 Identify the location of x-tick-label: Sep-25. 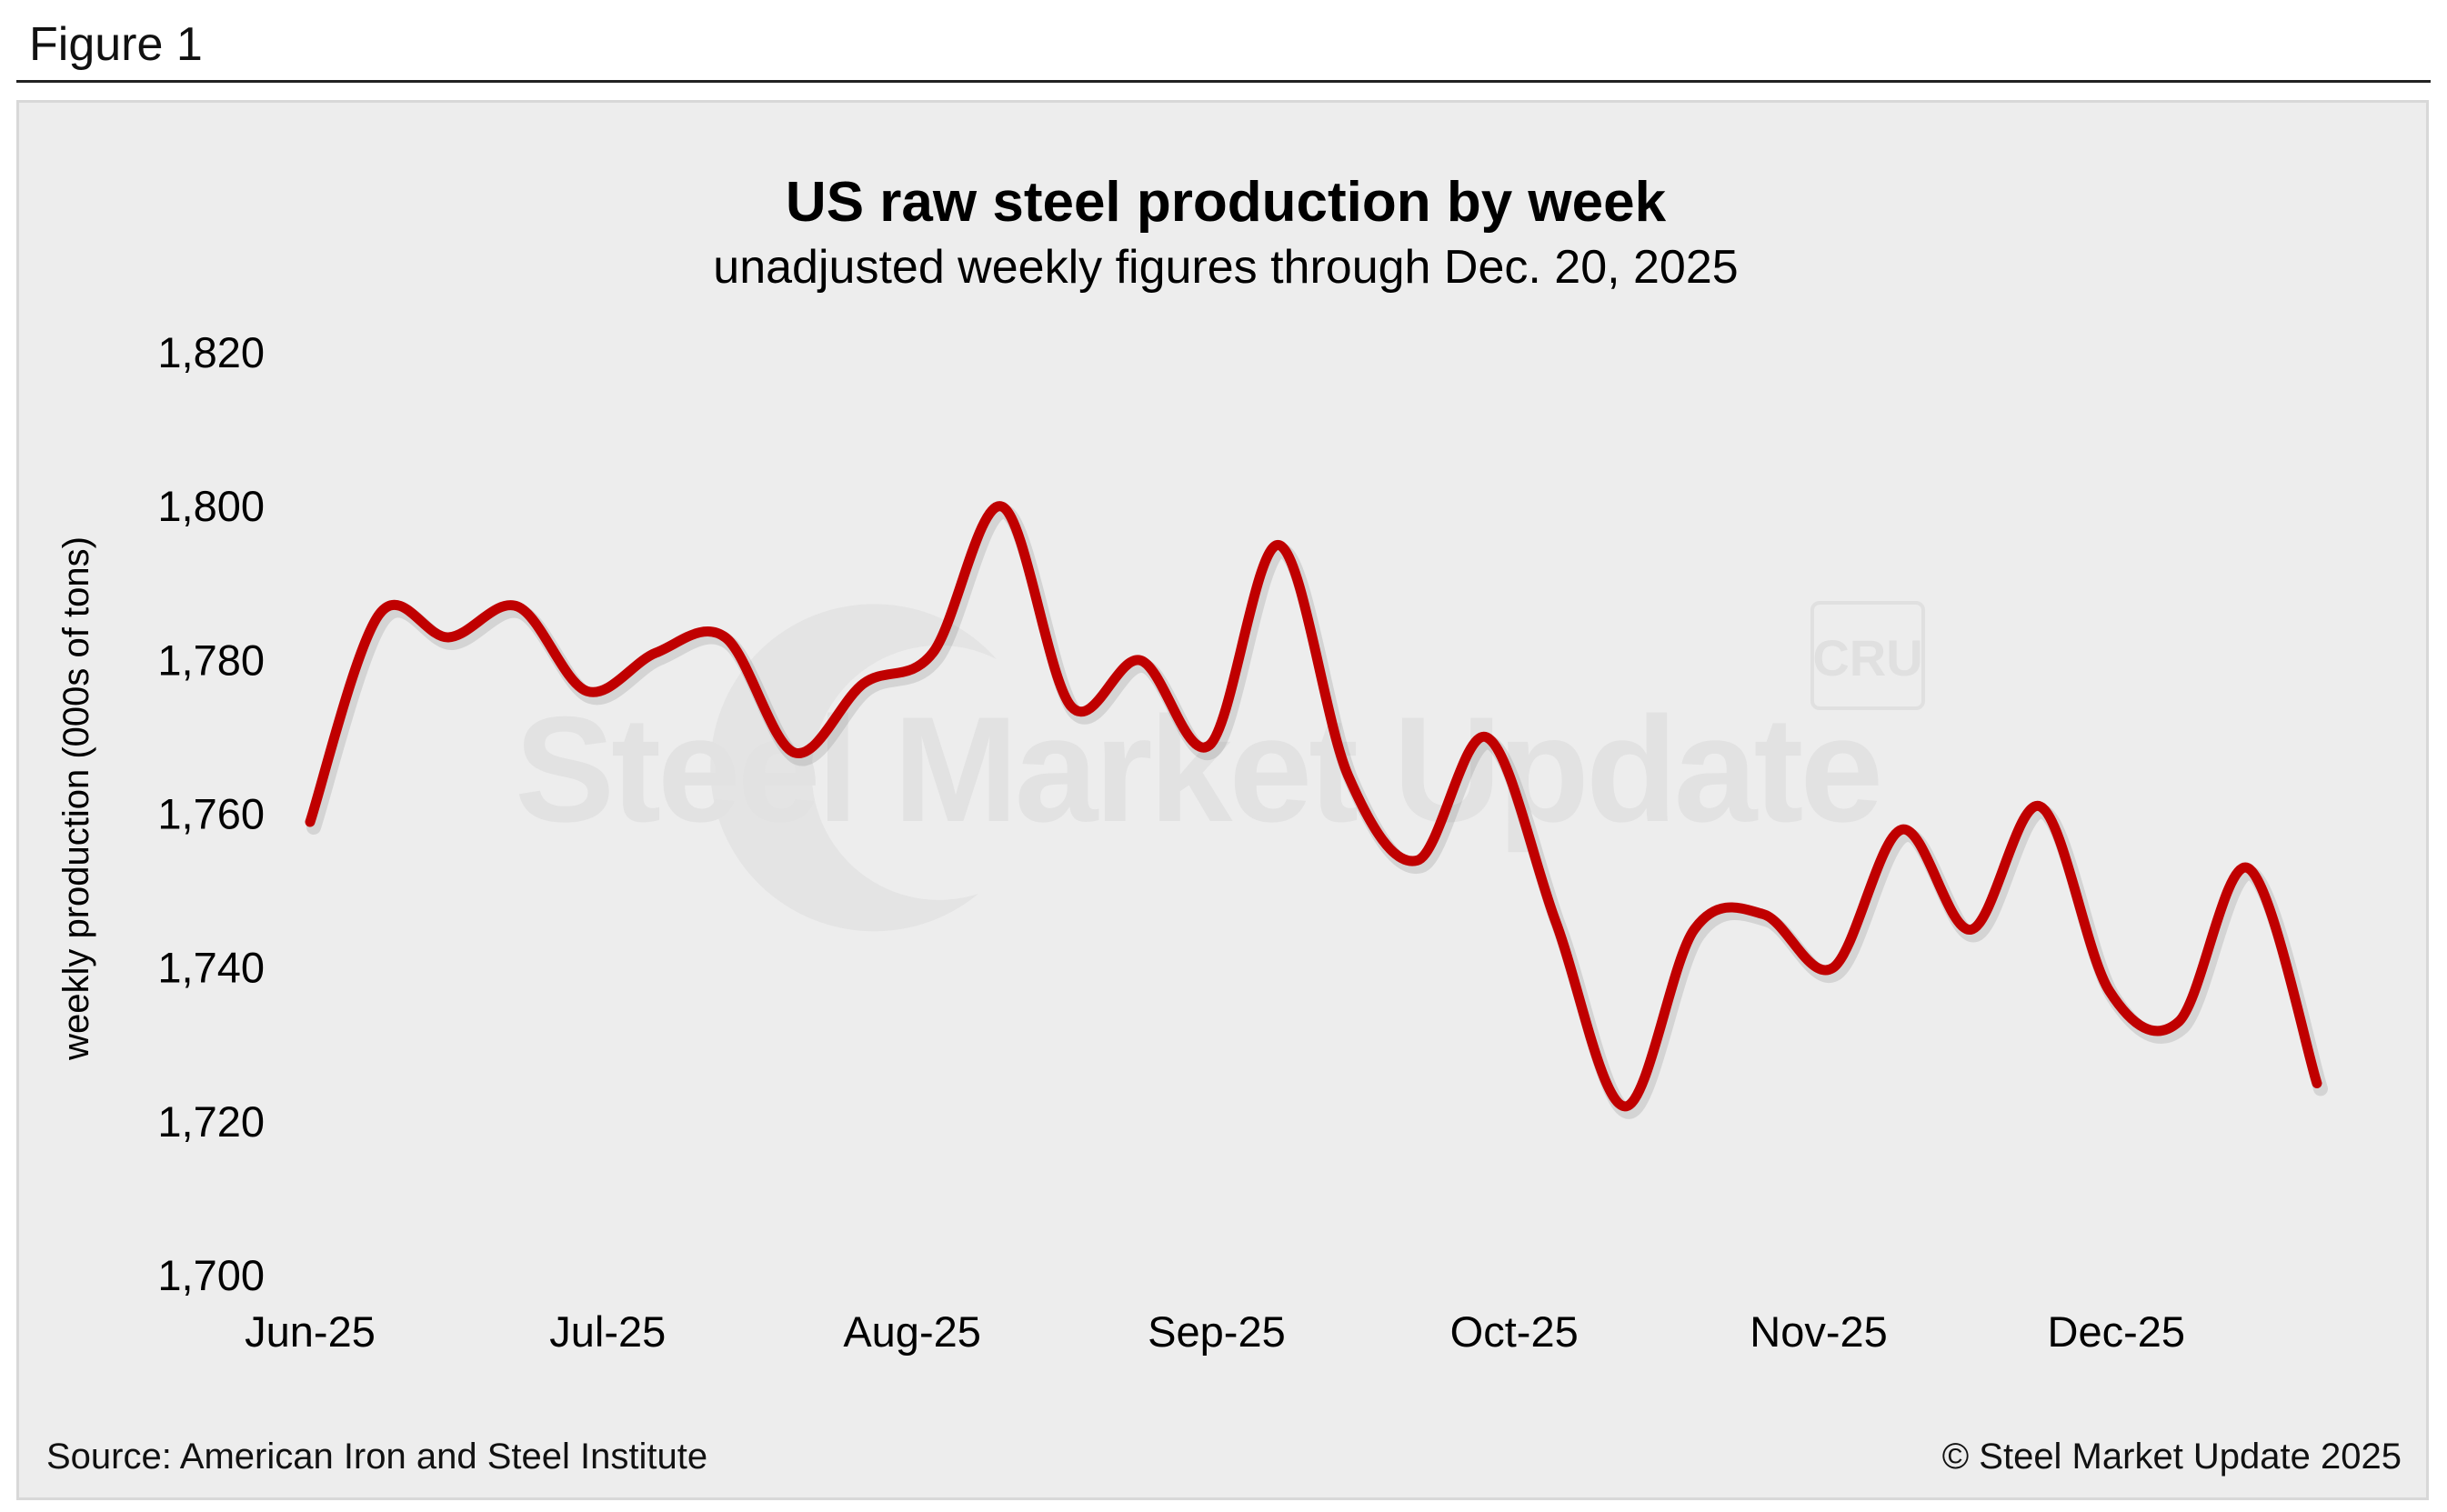
(1217, 1331).